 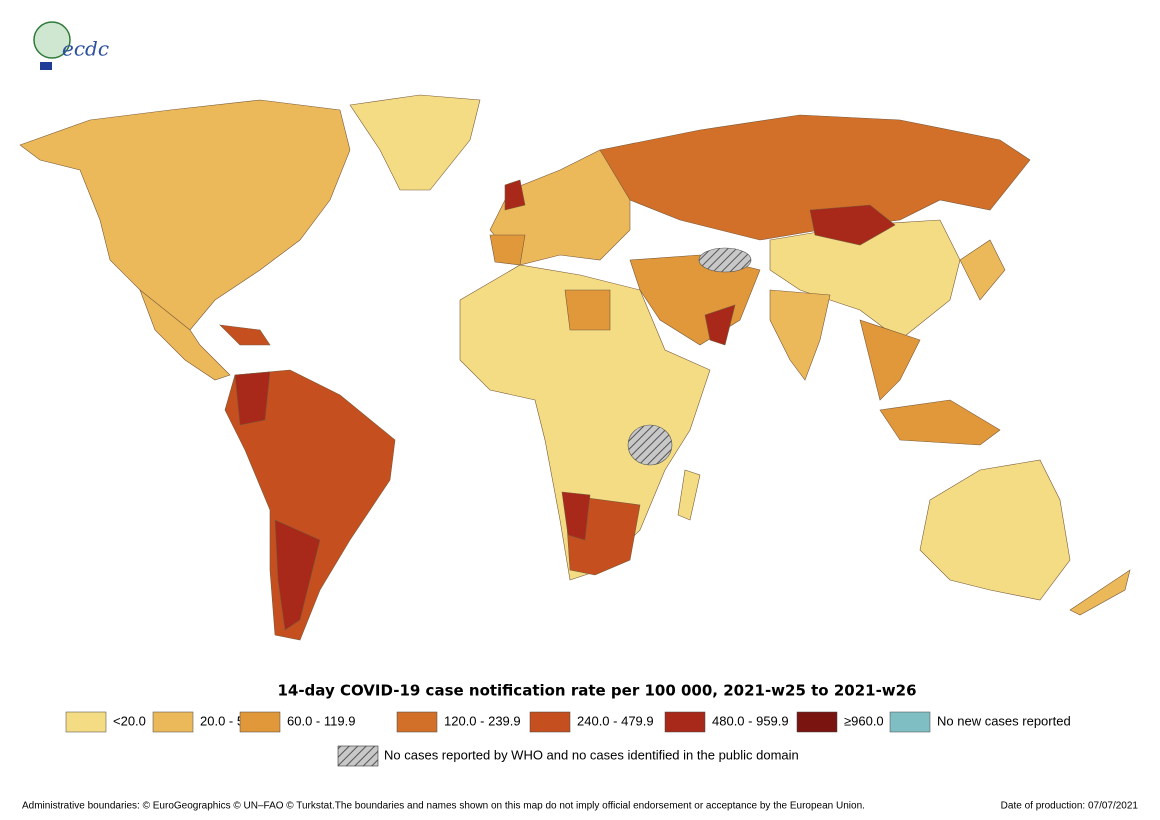 I want to click on footer-date: Date of production: 07/07/2021, so click(x=1070, y=806).